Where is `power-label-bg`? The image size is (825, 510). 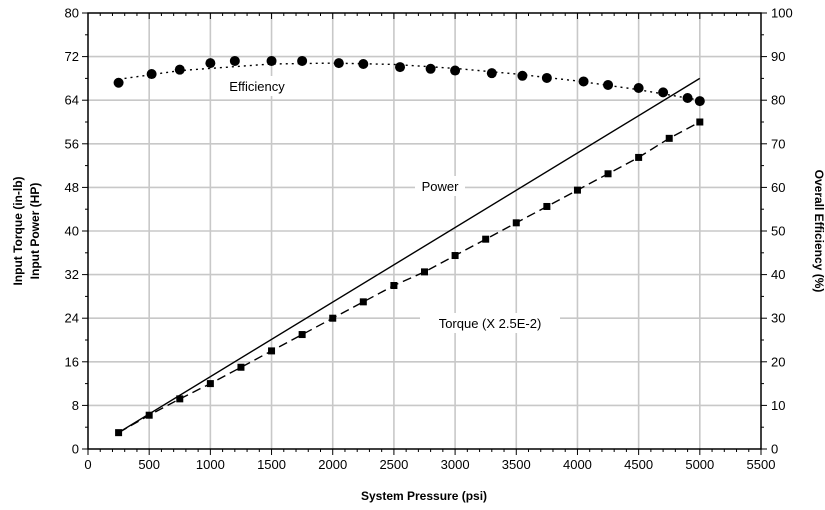 power-label-bg is located at coordinates (440, 186).